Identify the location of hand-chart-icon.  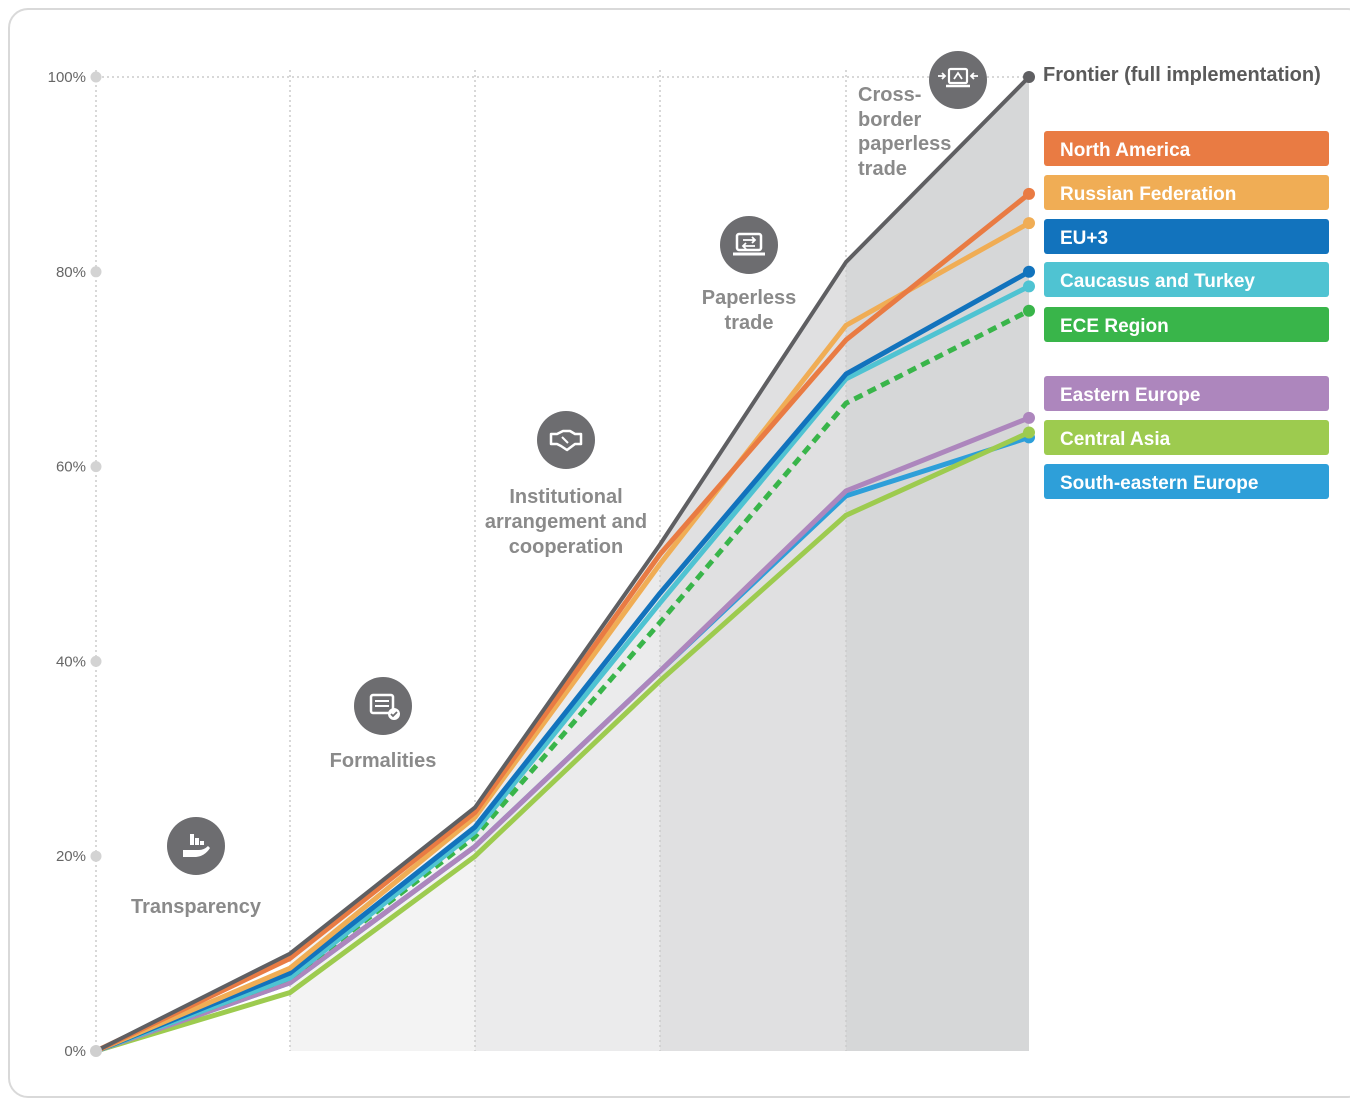
(196, 846).